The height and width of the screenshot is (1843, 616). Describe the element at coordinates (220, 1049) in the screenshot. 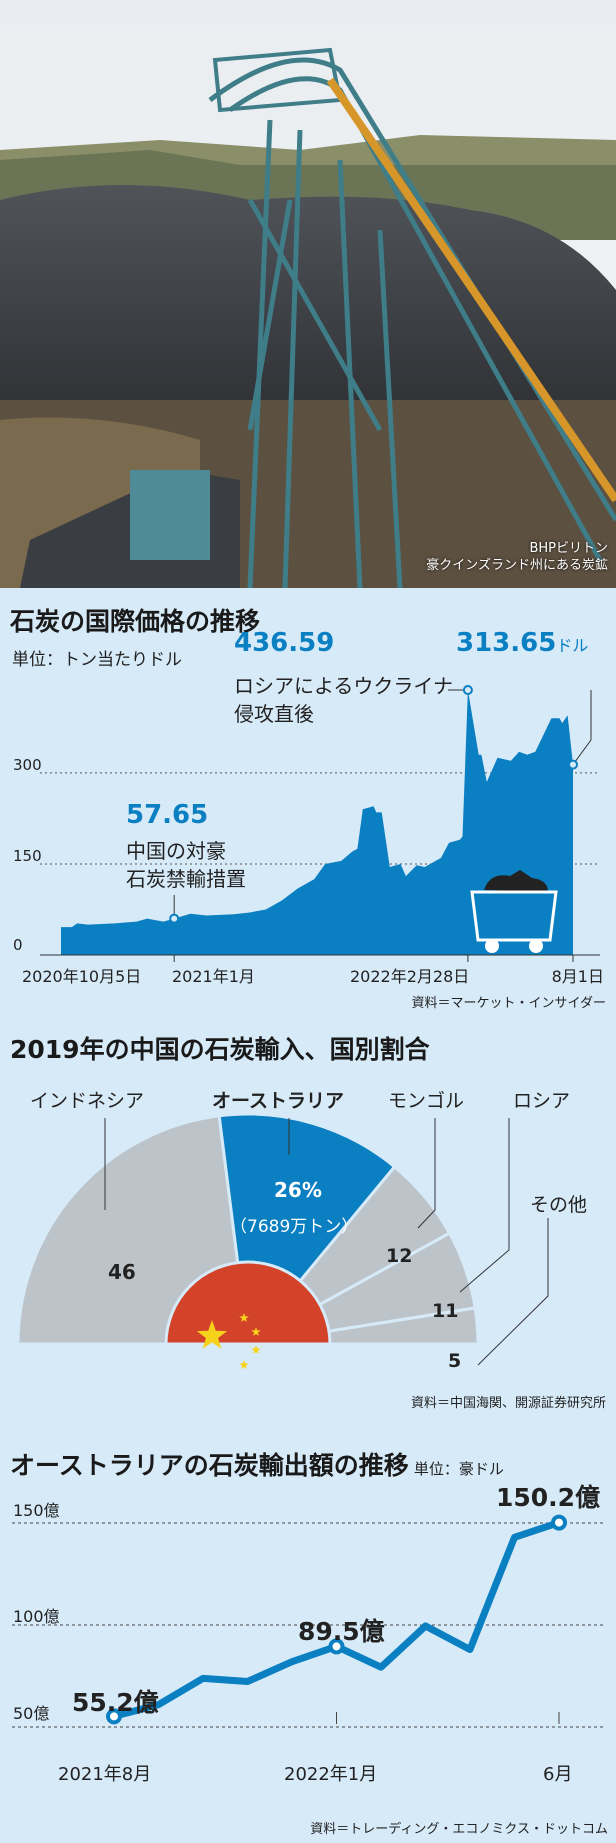

I see `import-share-title: 2019年の中国の石炭輸入、国別割合` at that location.